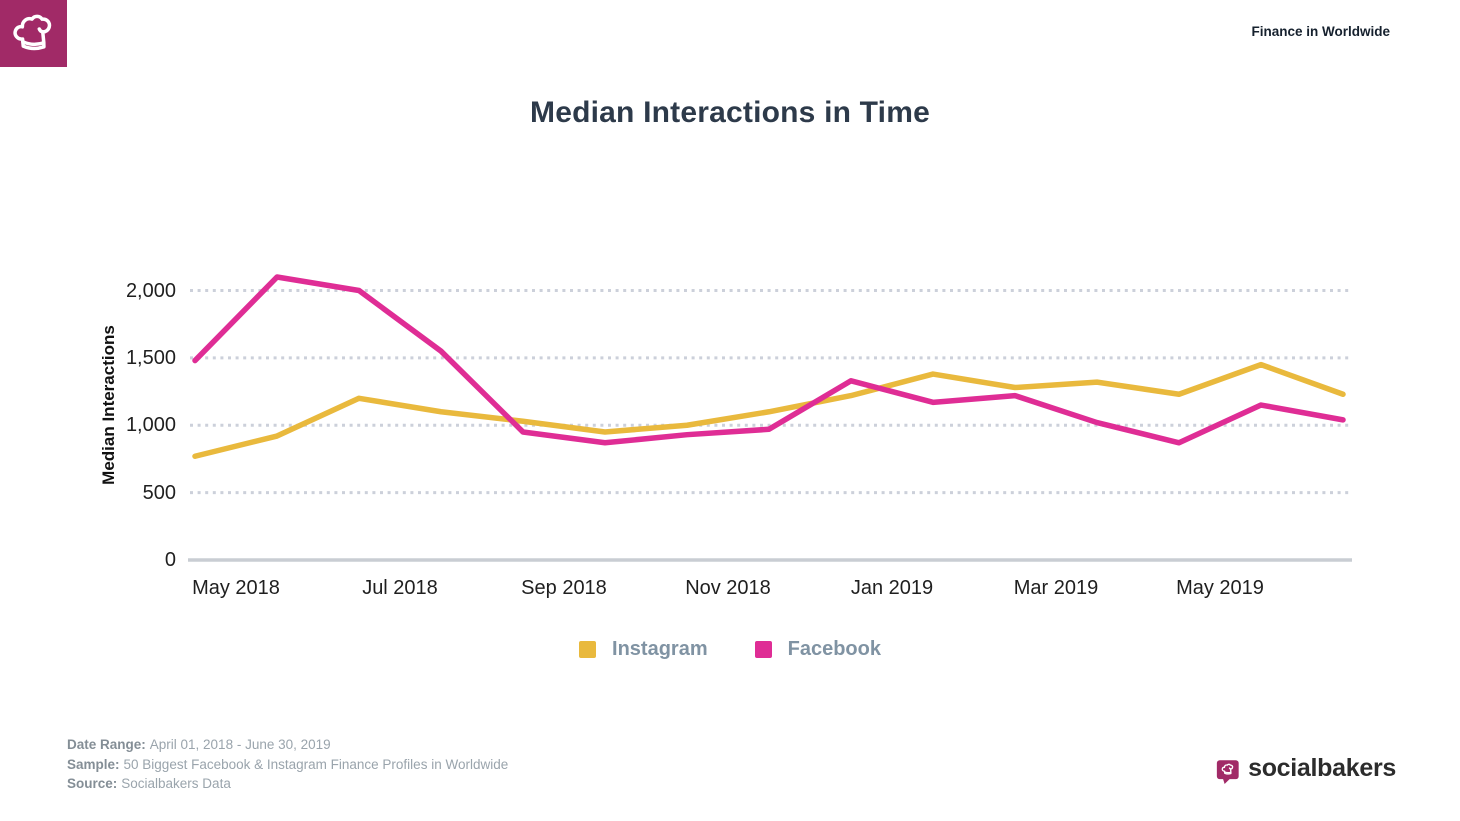 The image size is (1460, 821). What do you see at coordinates (33, 33) in the screenshot?
I see `brand-logo-square` at bounding box center [33, 33].